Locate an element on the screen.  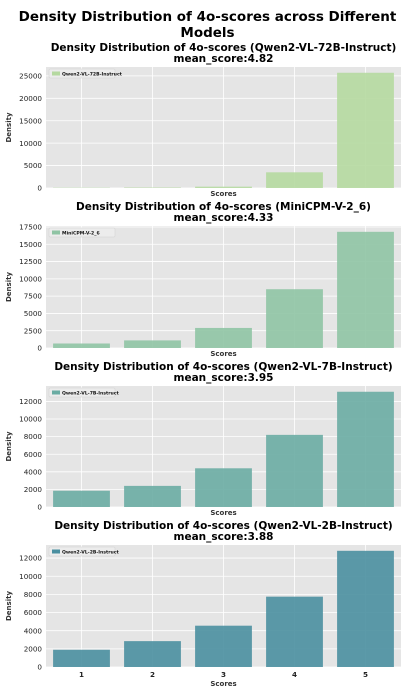
x-tick-label: 5 is located at coordinates (365, 674).